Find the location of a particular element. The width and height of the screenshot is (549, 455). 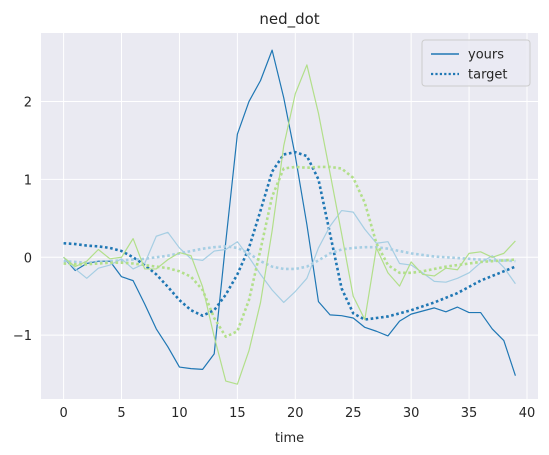

x-tick-label: 10 is located at coordinates (179, 413).